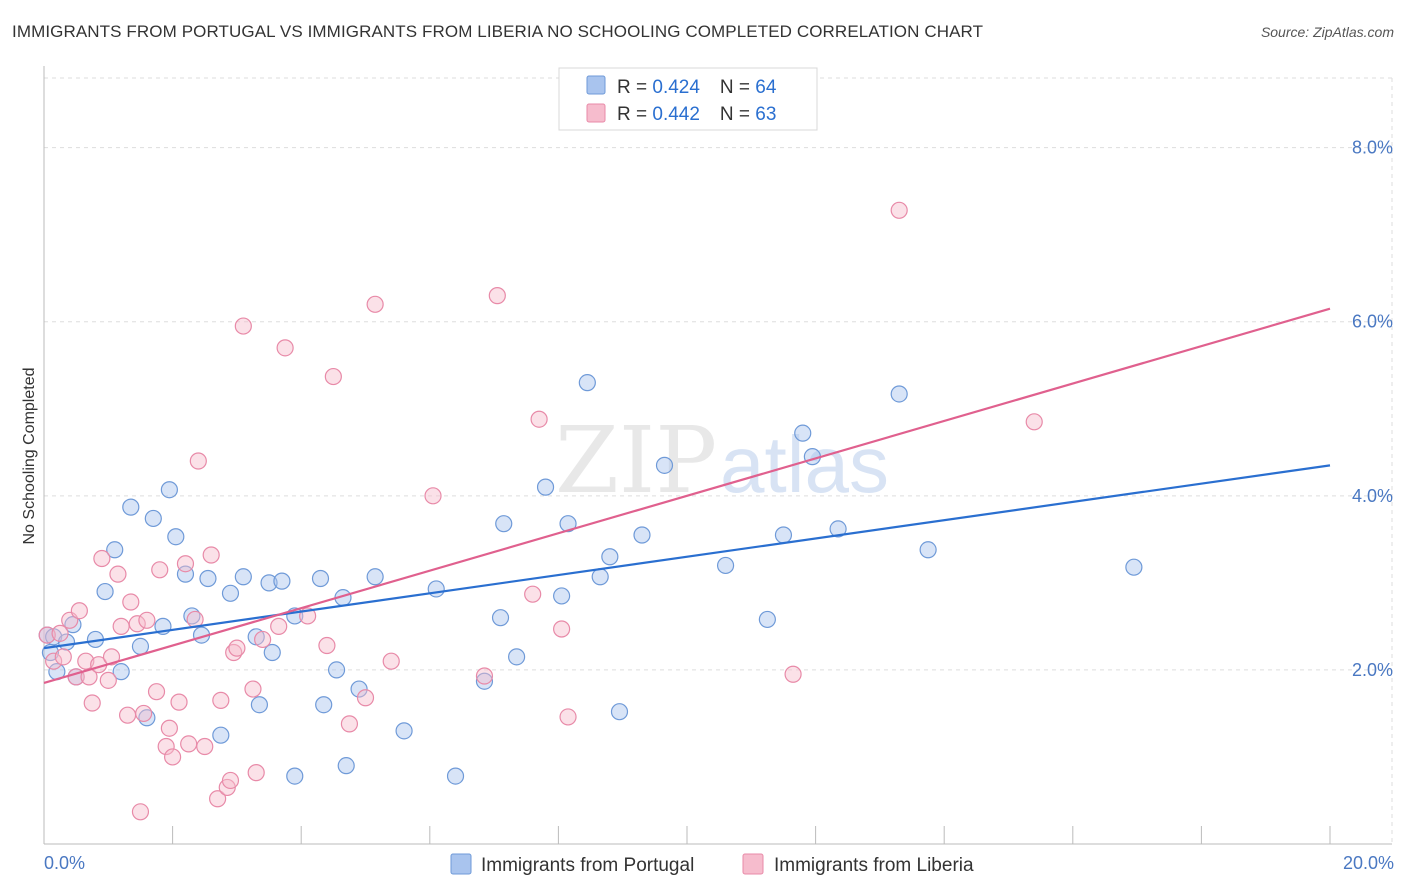 Image resolution: width=1406 pixels, height=892 pixels. What do you see at coordinates (688, 99) in the screenshot?
I see `legend-top: R = 0.424 N = 64 R = 0.442 N = 63` at bounding box center [688, 99].